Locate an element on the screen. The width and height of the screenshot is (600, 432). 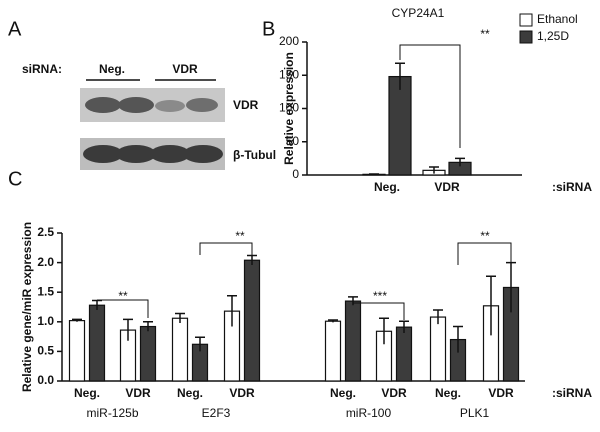
y-tick-label: 150 is located at coordinates (289, 74).